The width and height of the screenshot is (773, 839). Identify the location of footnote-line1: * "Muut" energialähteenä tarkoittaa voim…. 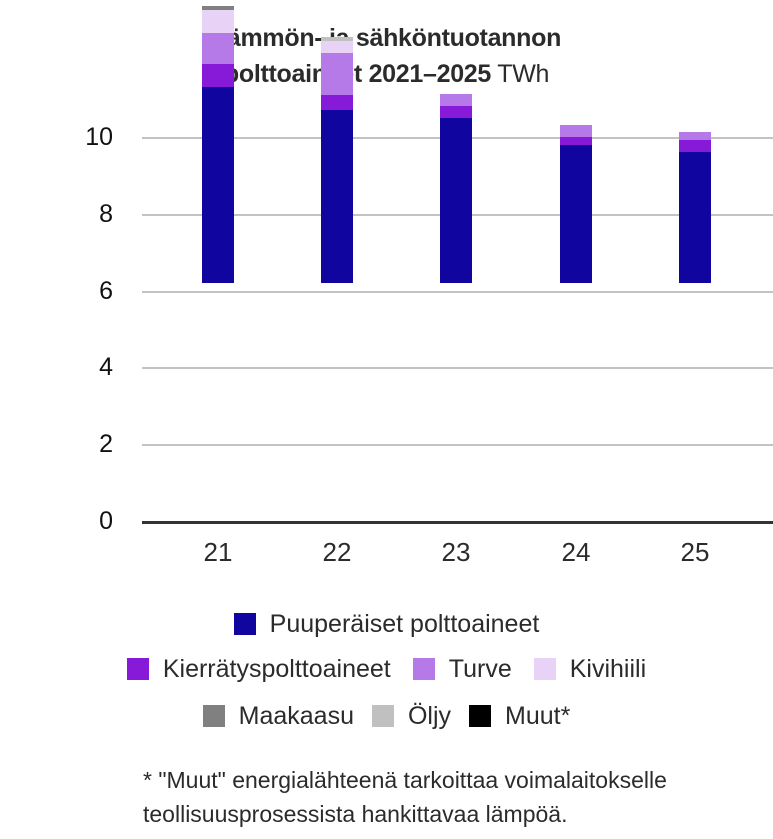
(405, 780).